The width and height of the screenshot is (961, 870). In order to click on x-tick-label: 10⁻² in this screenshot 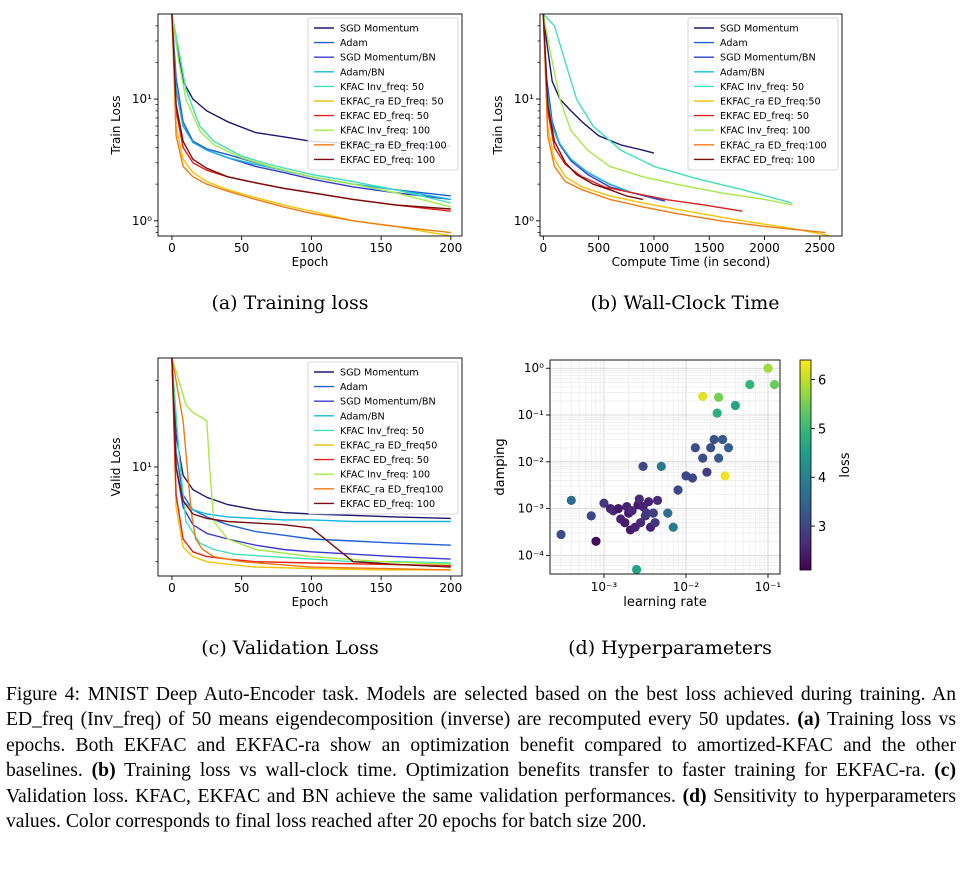, I will do `click(686, 587)`.